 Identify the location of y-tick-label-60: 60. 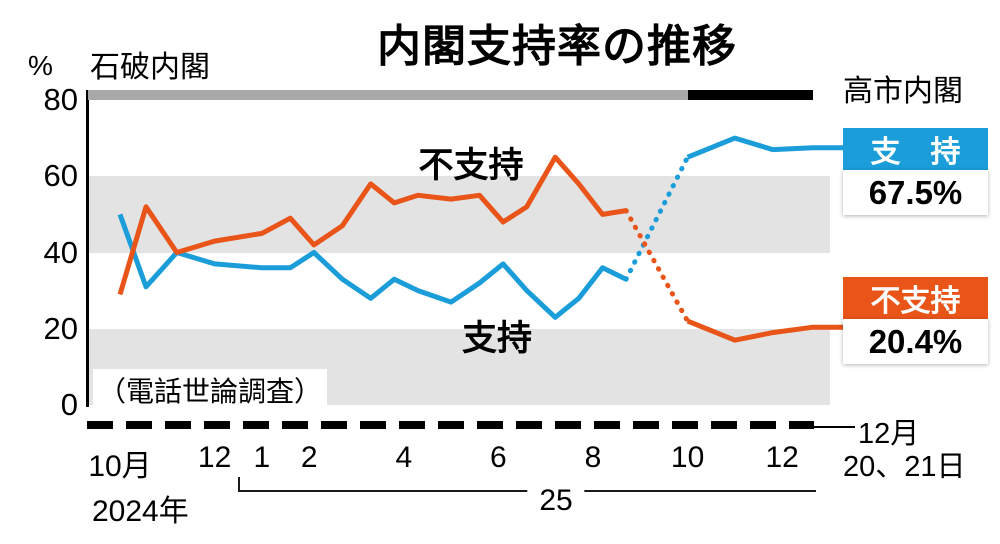
(60, 176).